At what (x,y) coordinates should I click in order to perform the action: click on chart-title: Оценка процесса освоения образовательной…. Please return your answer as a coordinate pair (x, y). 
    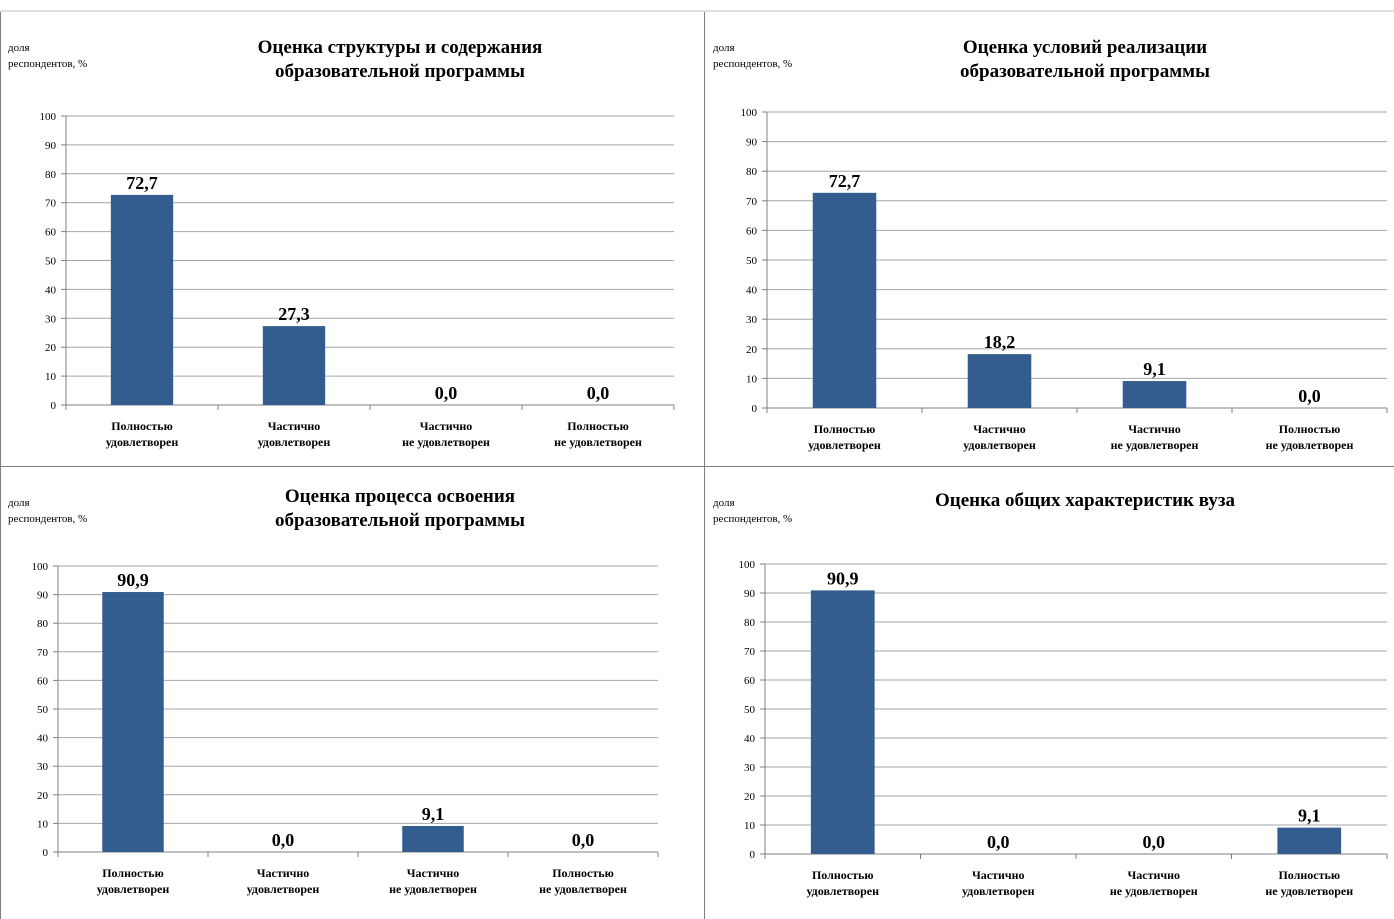
    Looking at the image, I should click on (400, 509).